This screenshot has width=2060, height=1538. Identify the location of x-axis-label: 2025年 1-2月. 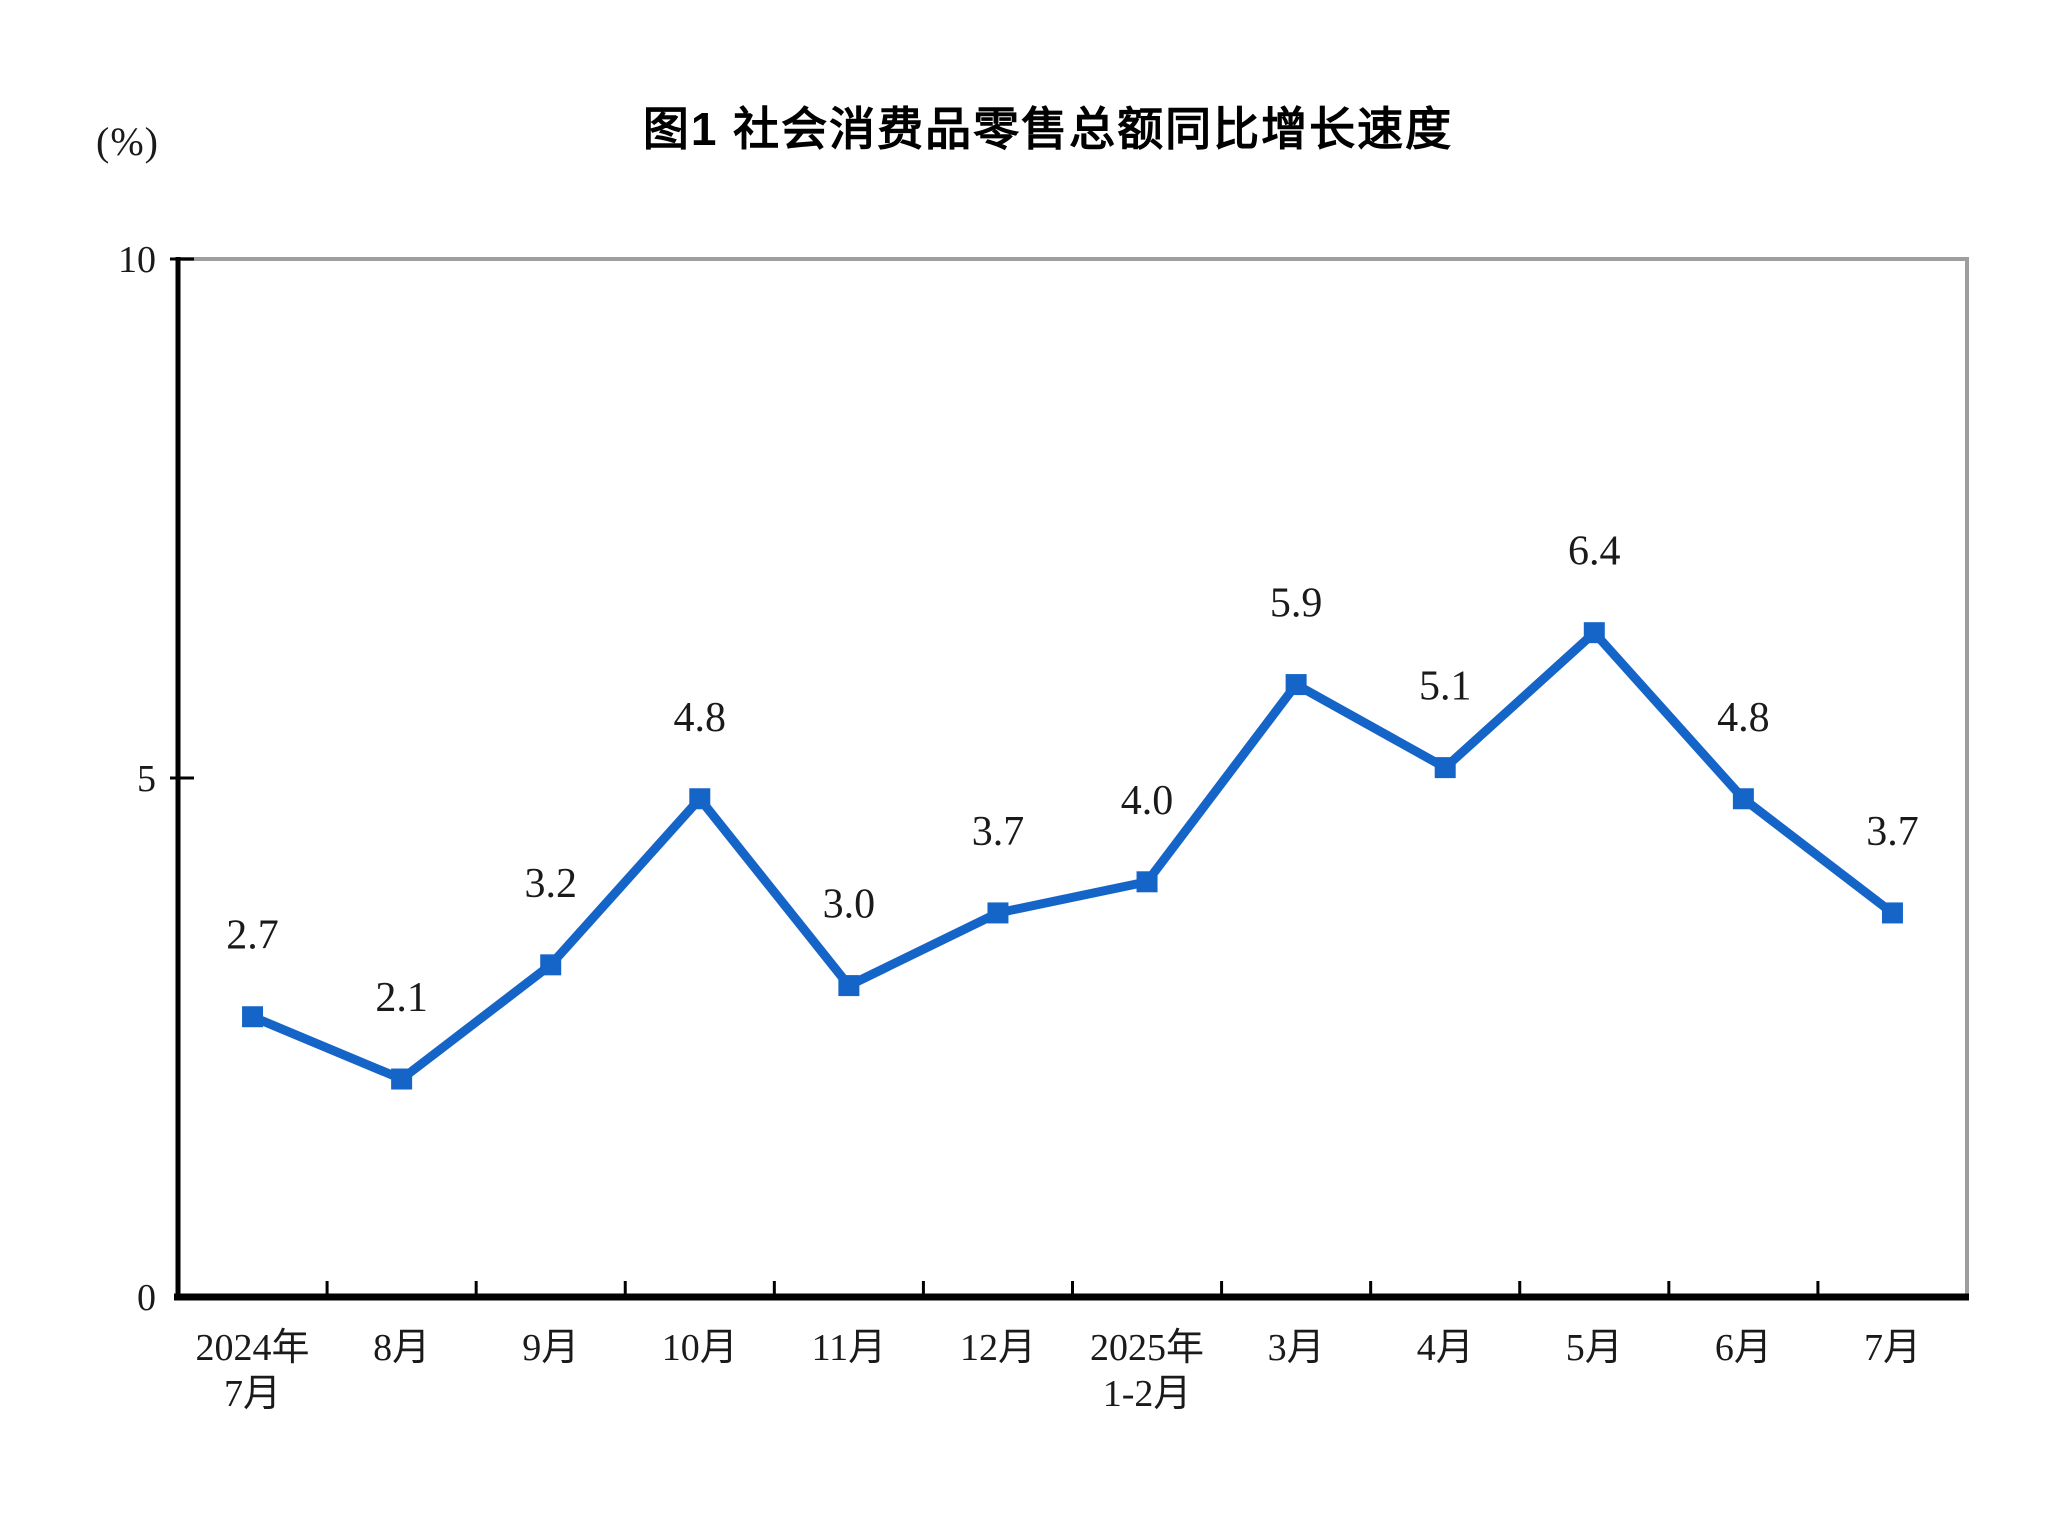
(1147, 1371).